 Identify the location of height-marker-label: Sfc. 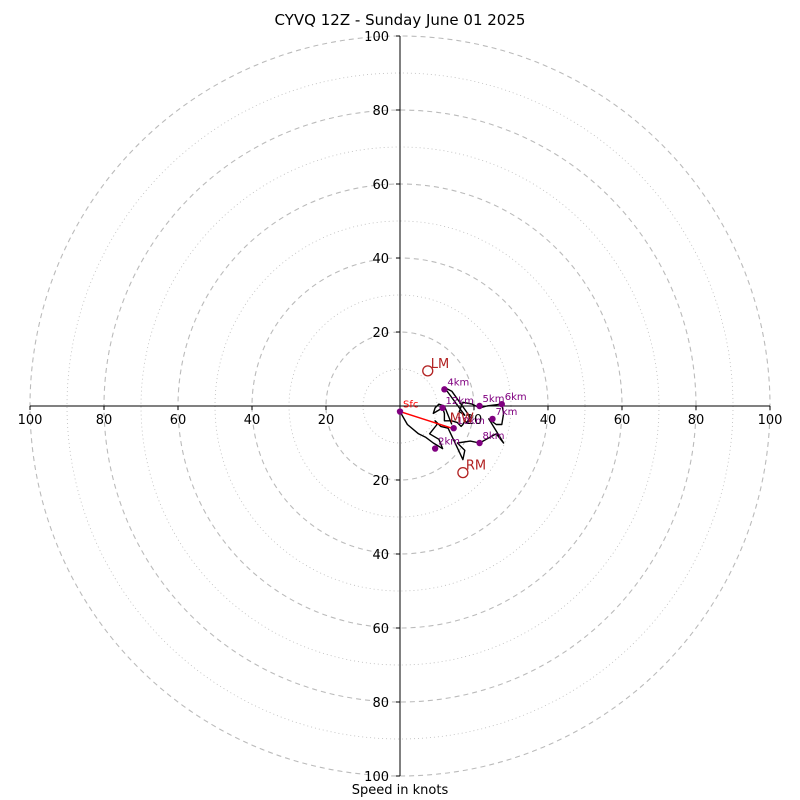
(410, 405).